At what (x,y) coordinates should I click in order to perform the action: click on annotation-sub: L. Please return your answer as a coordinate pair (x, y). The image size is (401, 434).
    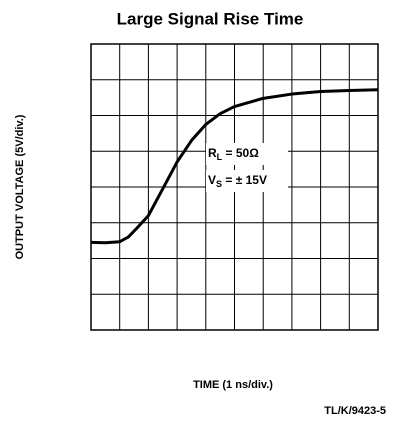
    Looking at the image, I should click on (220, 157).